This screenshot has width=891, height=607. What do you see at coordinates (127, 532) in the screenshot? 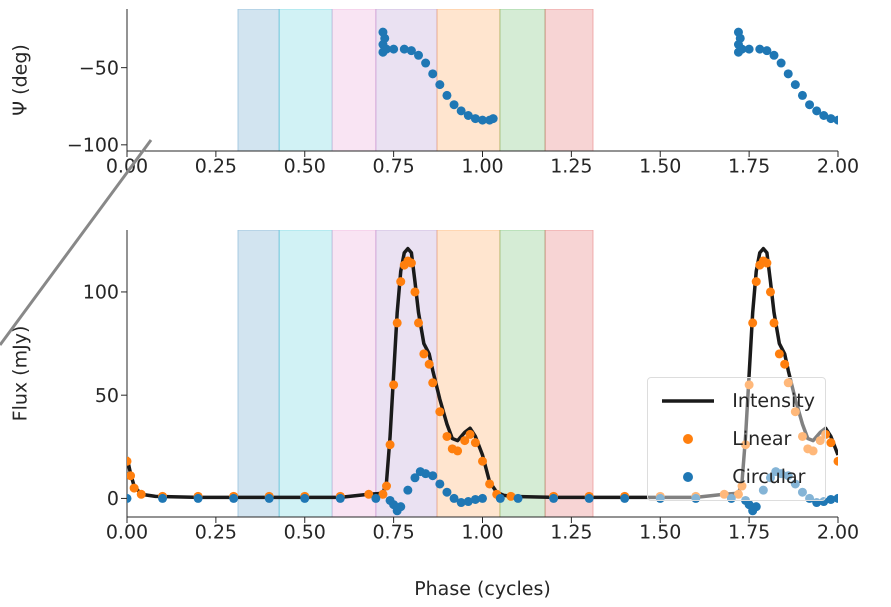
I see `x-tick-label: 0.00` at bounding box center [127, 532].